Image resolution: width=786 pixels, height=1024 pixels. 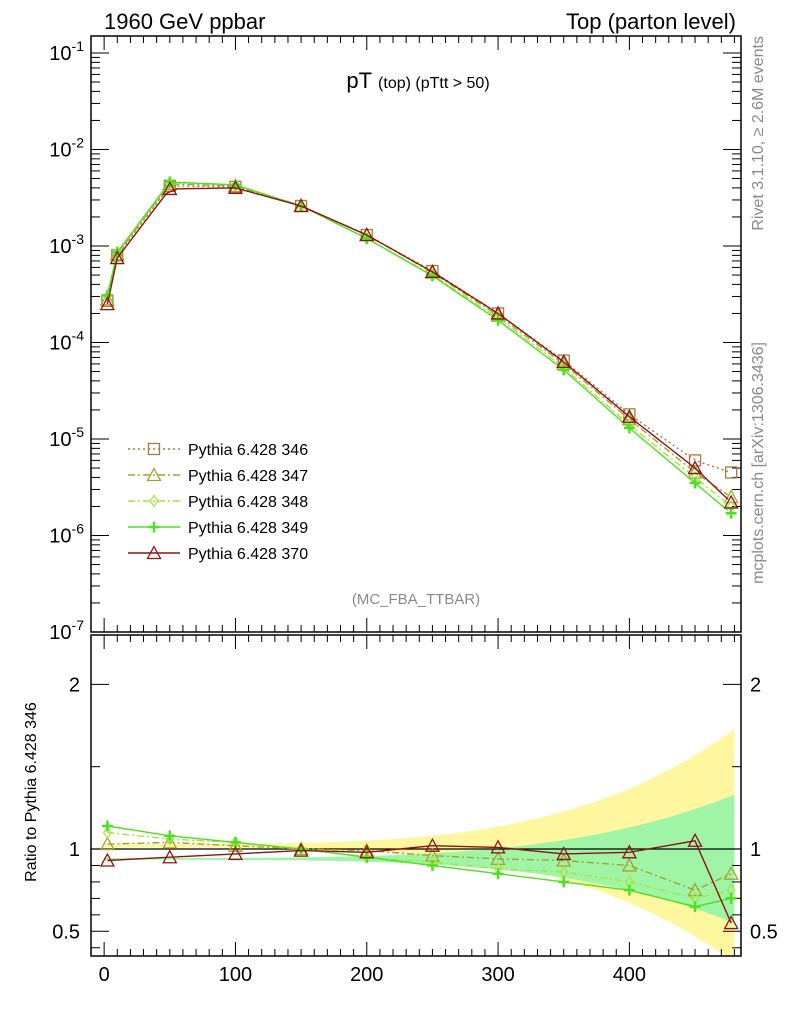 What do you see at coordinates (66, 437) in the screenshot?
I see `main-ytick-label: 10⁻⁵` at bounding box center [66, 437].